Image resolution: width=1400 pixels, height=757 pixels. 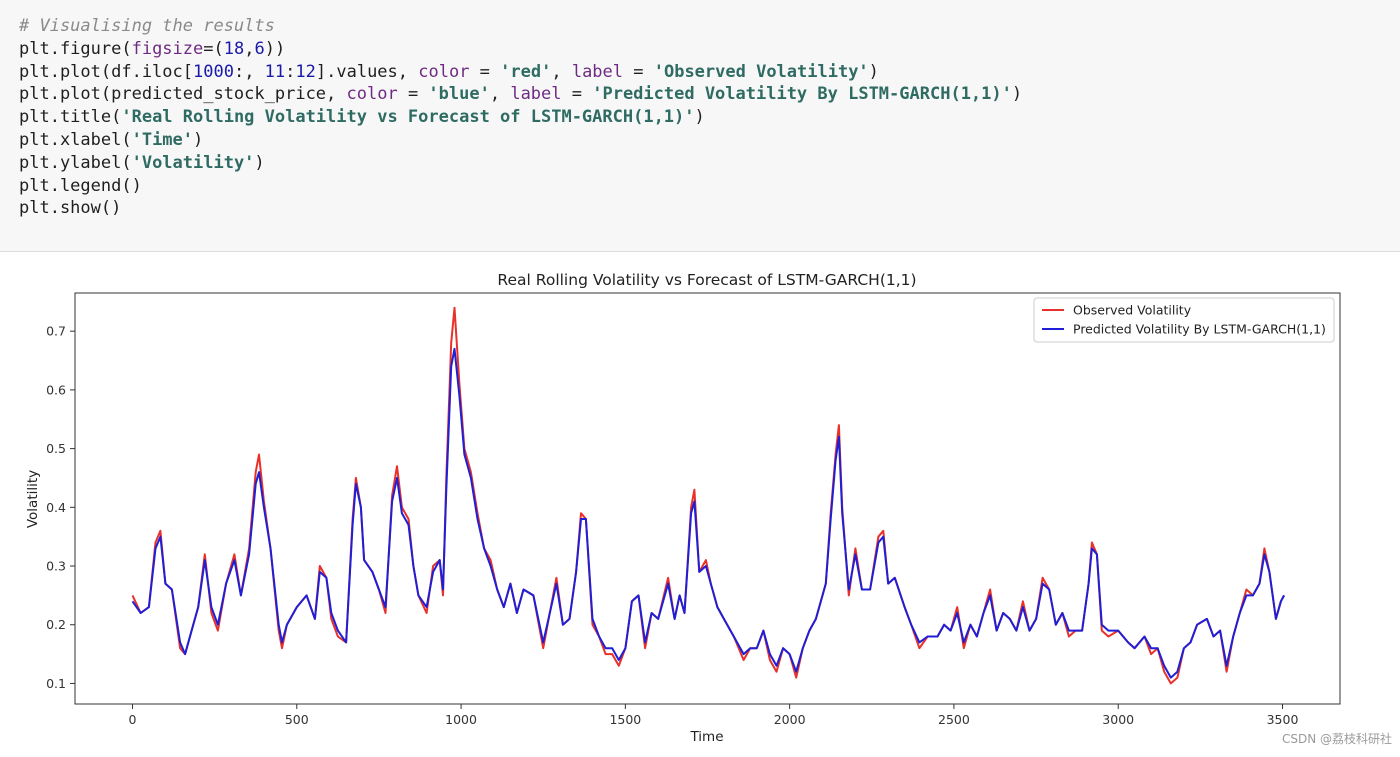 What do you see at coordinates (461, 719) in the screenshot?
I see `x-tick-label: 1000` at bounding box center [461, 719].